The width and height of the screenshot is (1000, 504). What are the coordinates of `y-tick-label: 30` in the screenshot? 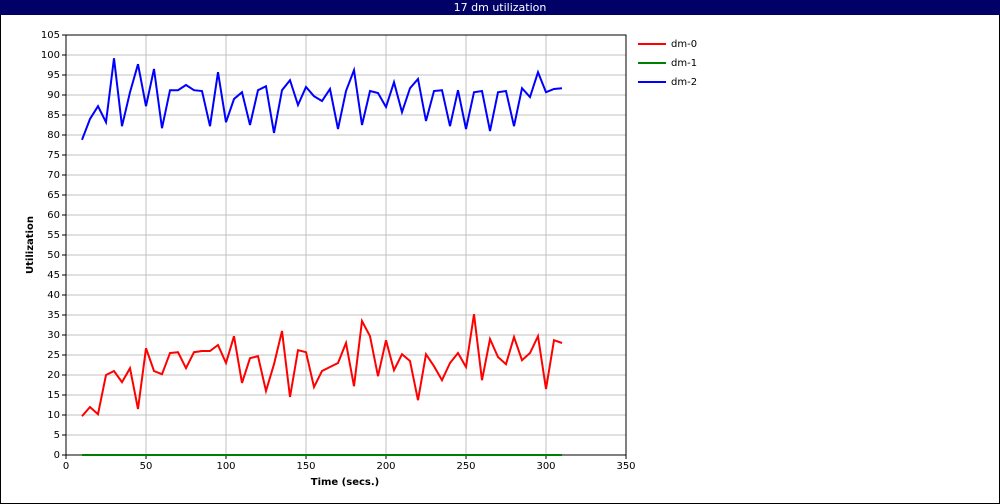 It's located at (53, 335).